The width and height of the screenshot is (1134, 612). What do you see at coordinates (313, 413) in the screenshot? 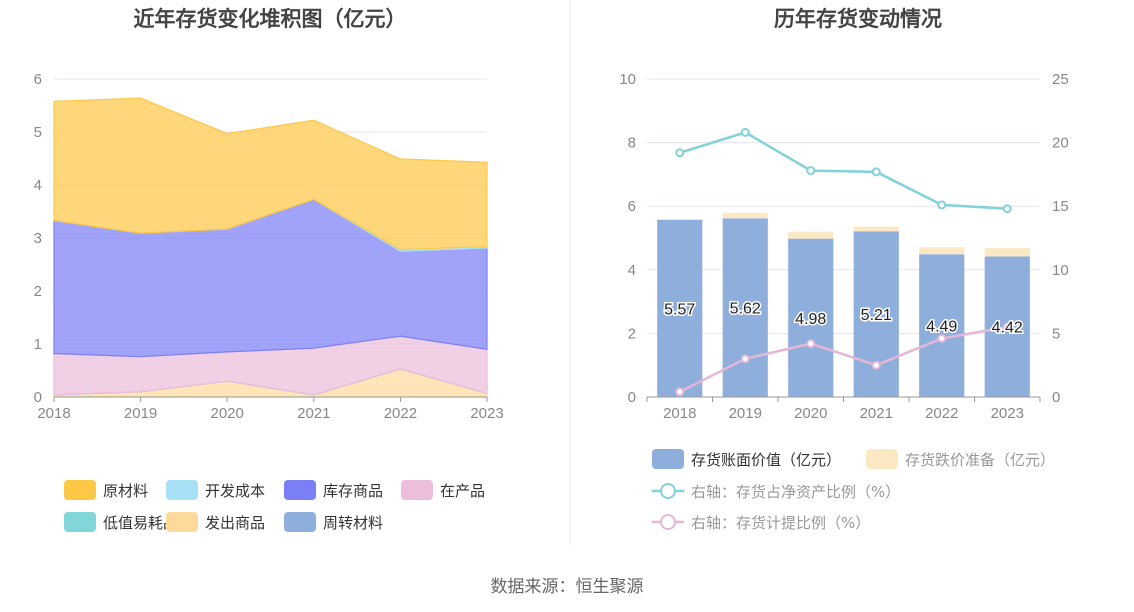
I see `left-x-tick-label: 2021` at bounding box center [313, 413].